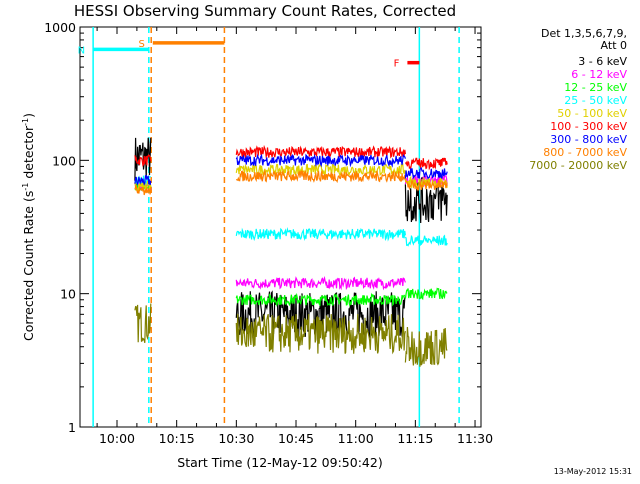  What do you see at coordinates (599, 74) in the screenshot?
I see `legend-entry: 6 - 12 keV` at bounding box center [599, 74].